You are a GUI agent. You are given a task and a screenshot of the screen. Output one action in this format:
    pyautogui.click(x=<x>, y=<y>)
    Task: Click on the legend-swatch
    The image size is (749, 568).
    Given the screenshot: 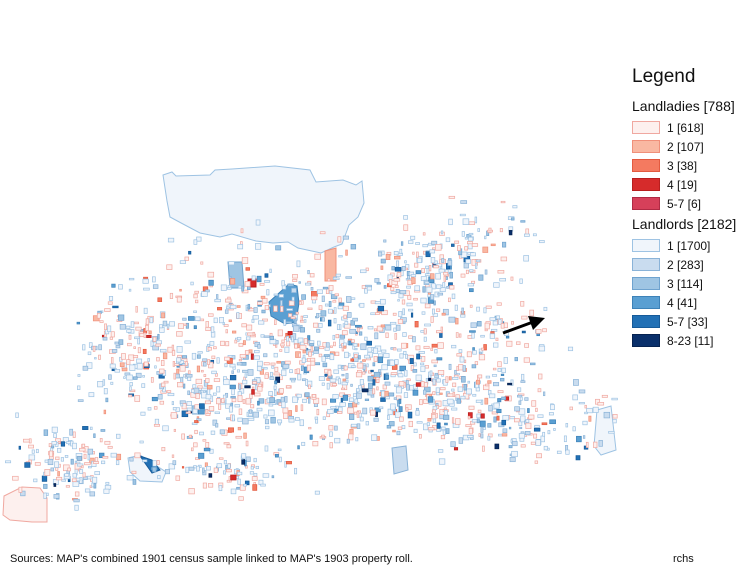 What is the action you would take?
    pyautogui.click(x=646, y=302)
    